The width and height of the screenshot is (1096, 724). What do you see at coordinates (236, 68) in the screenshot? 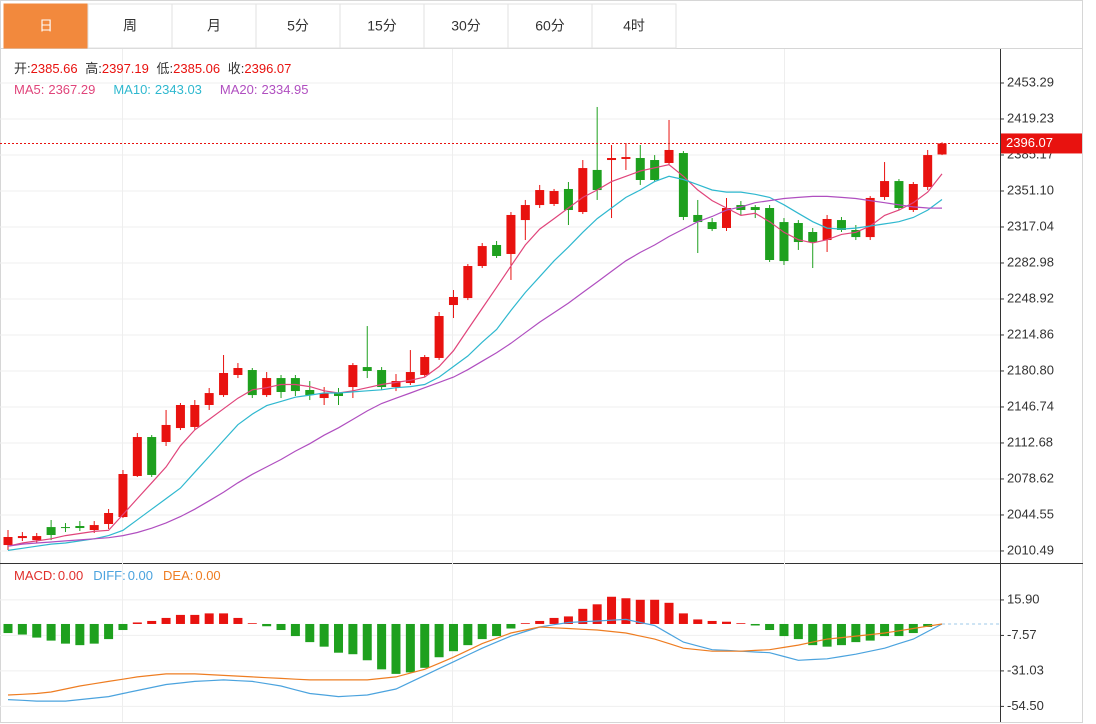
I see `legend-label: 收:` at bounding box center [236, 68].